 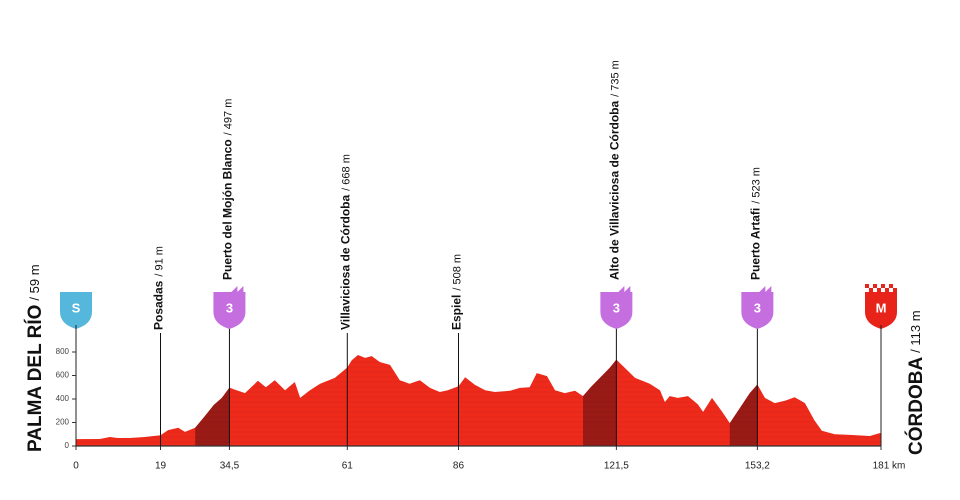 I want to click on y-tick-label: 600, so click(x=63, y=375).